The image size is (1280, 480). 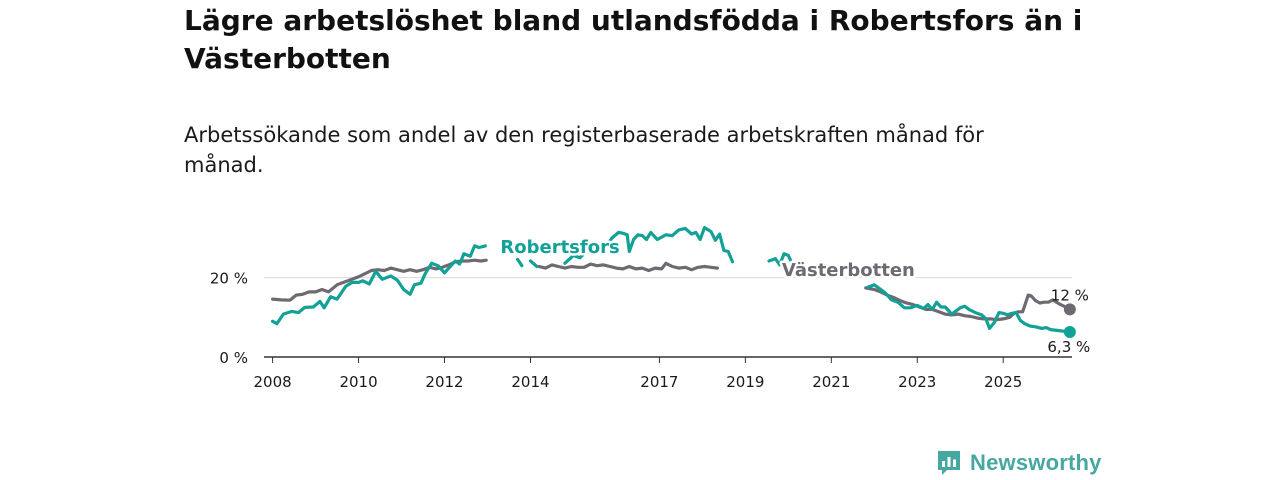 I want to click on end-value-label-vasterbotten: 12 %, so click(x=1070, y=295).